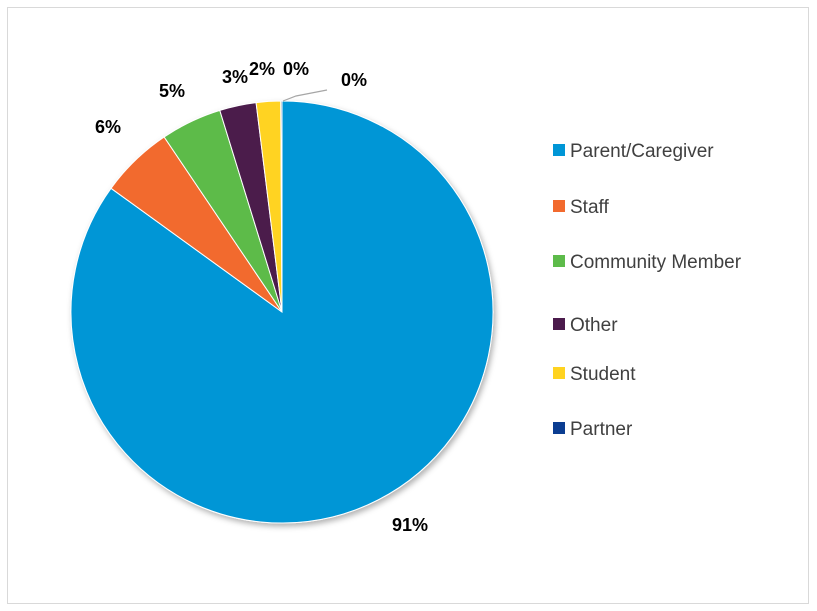 The width and height of the screenshot is (817, 611). What do you see at coordinates (108, 127) in the screenshot?
I see `data-label-staff: 6%` at bounding box center [108, 127].